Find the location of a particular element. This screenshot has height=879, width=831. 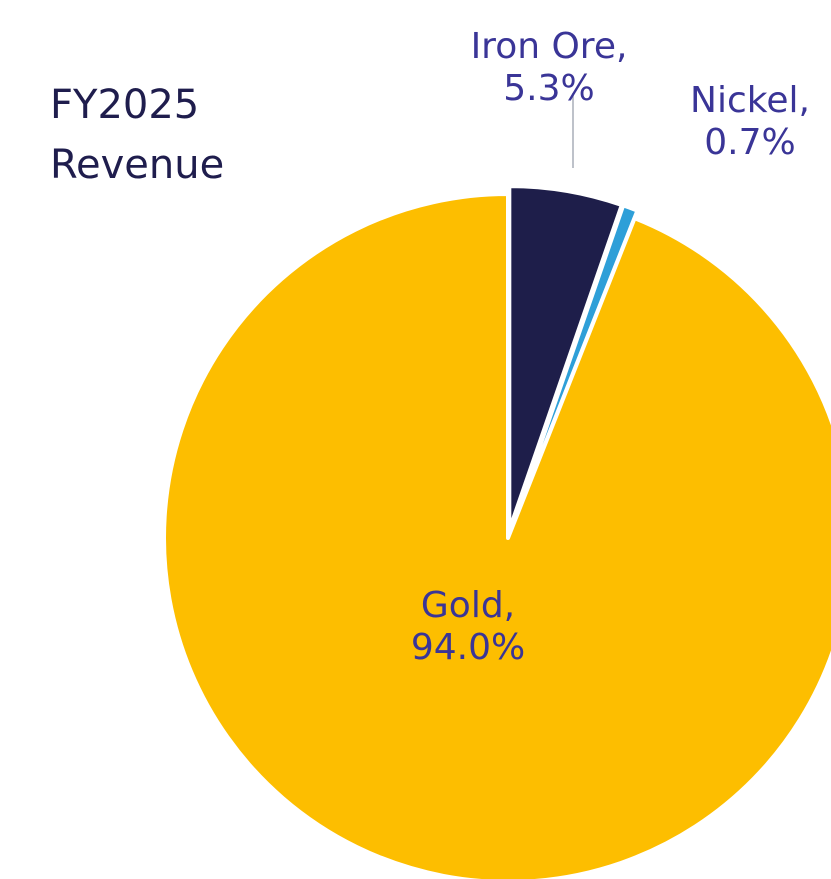

pie-label-iron-ore: Iron Ore, 5.3% is located at coordinates (549, 67).